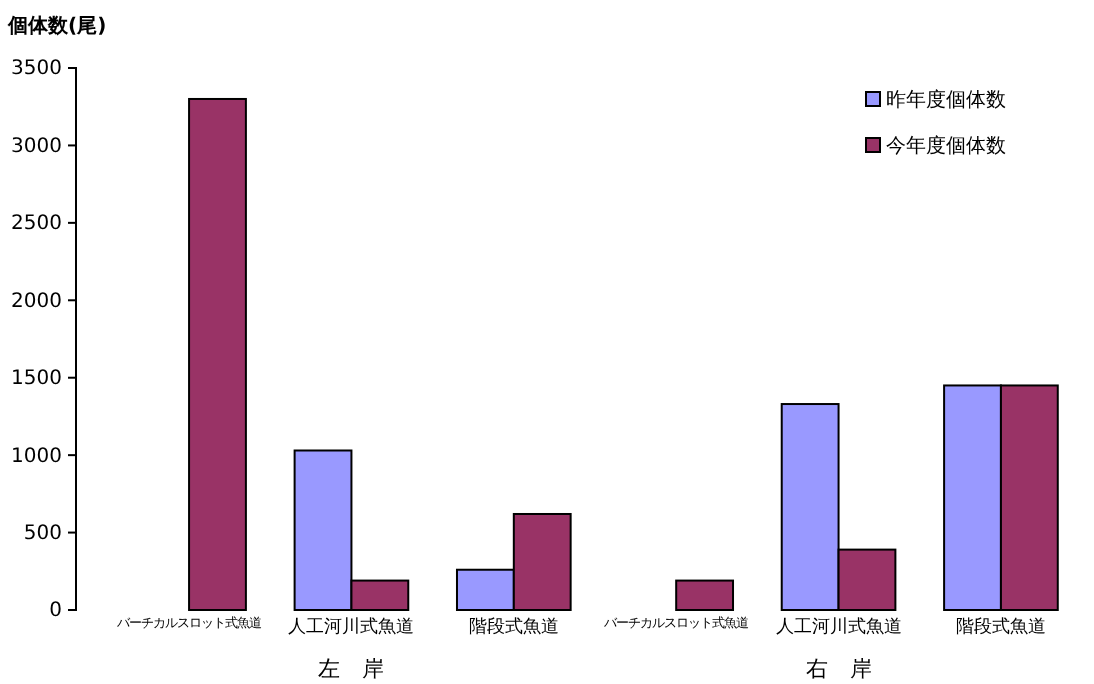  What do you see at coordinates (55, 611) in the screenshot?
I see `y-tick-label: 0` at bounding box center [55, 611].